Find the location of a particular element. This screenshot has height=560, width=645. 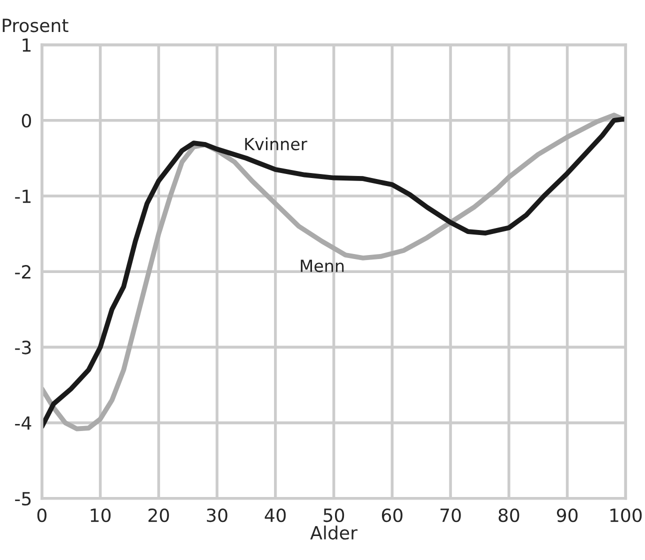

x-tick-label: 40 is located at coordinates (275, 515).